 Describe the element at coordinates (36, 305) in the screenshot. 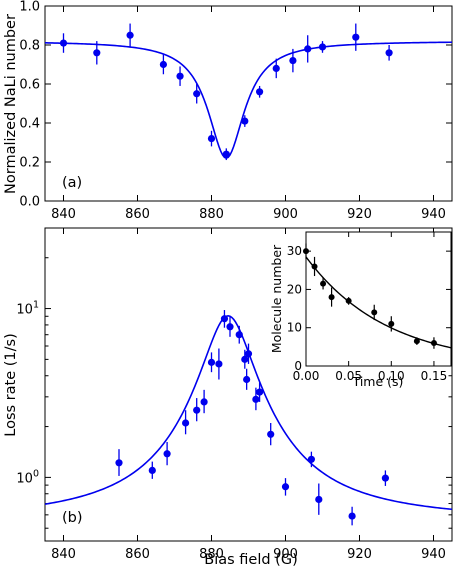

I see `panel-b-ytick-exponent: 1` at that location.